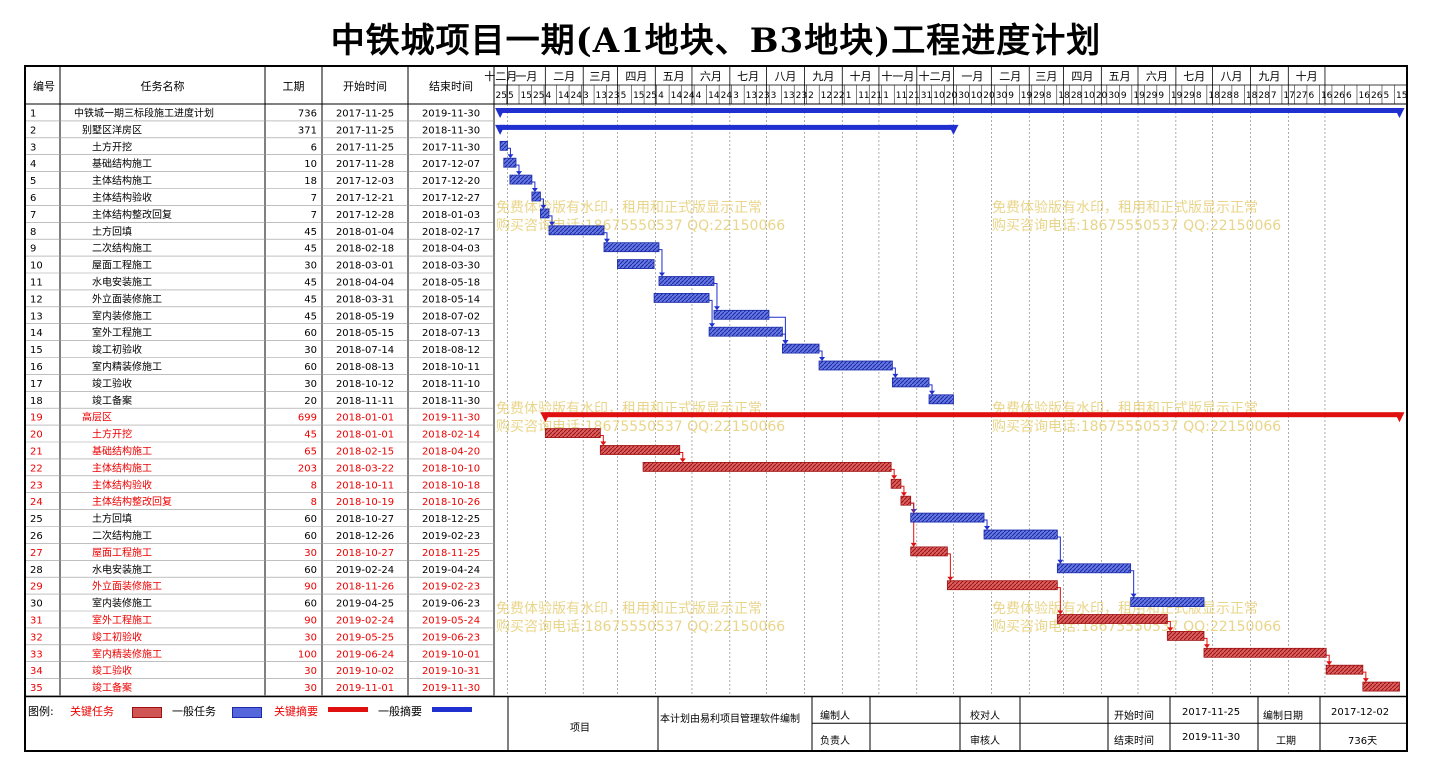  I want to click on column-header-id: 编号, so click(44, 86).